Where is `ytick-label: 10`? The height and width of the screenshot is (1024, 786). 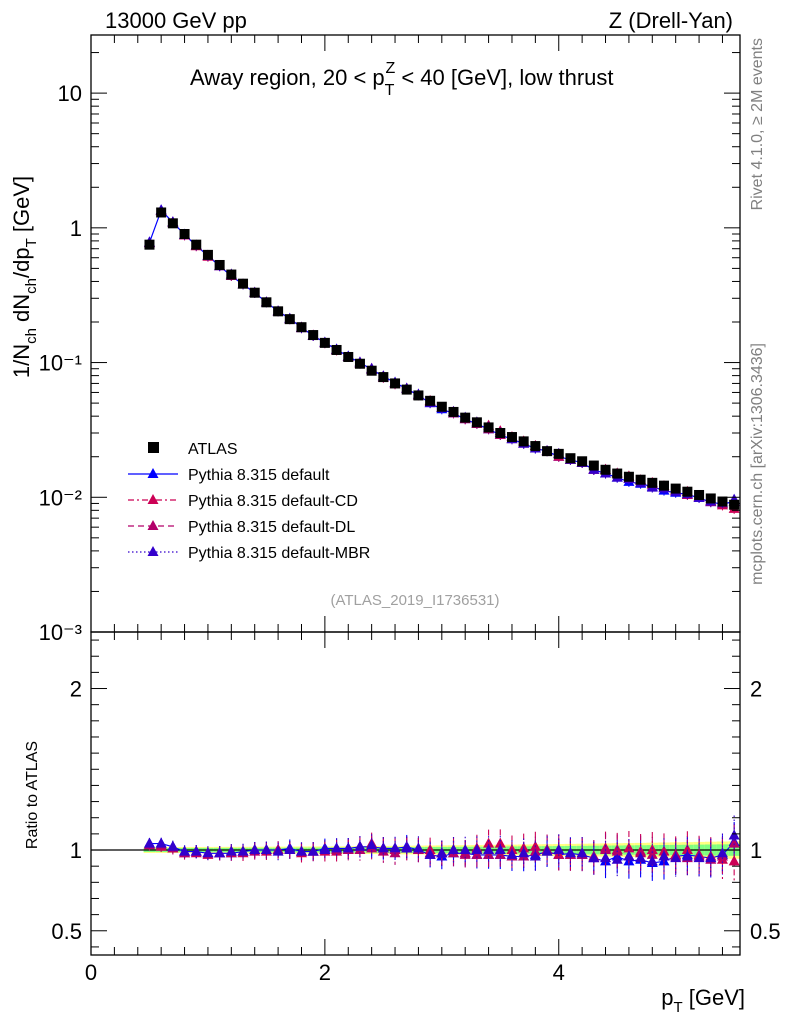 ytick-label: 10 is located at coordinates (70, 93).